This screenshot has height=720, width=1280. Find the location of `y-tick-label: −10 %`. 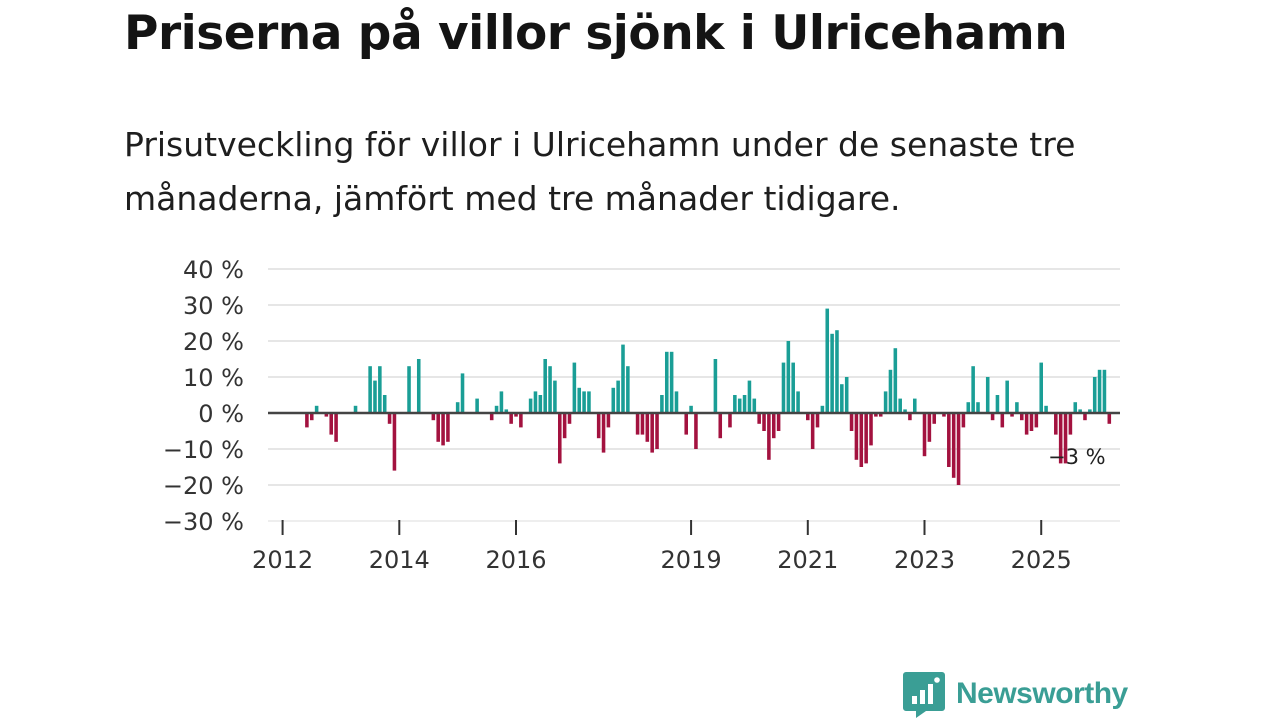

y-tick-label: −10 % is located at coordinates (203, 450).